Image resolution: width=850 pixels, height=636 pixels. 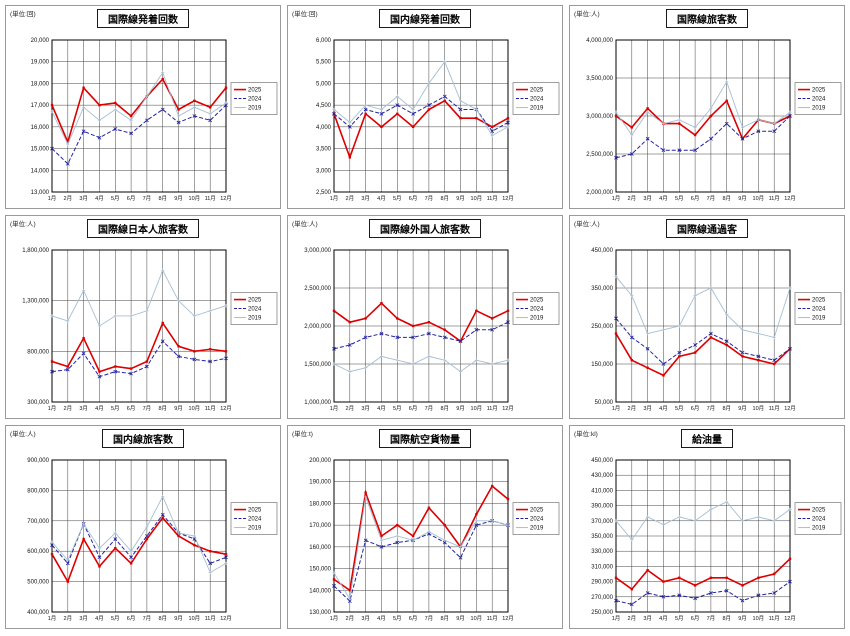 What do you see at coordinates (602, 522) in the screenshot?
I see `svg-text: 370,000` at bounding box center [602, 522].